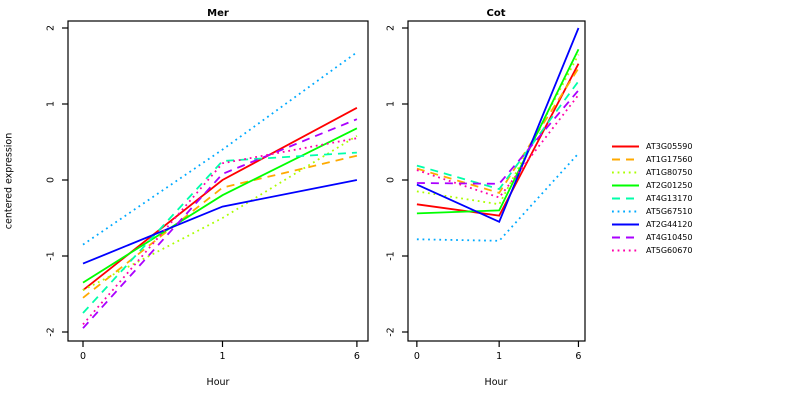 This screenshot has width=800, height=400. I want to click on legend-item: AT4G10450, so click(652, 237).